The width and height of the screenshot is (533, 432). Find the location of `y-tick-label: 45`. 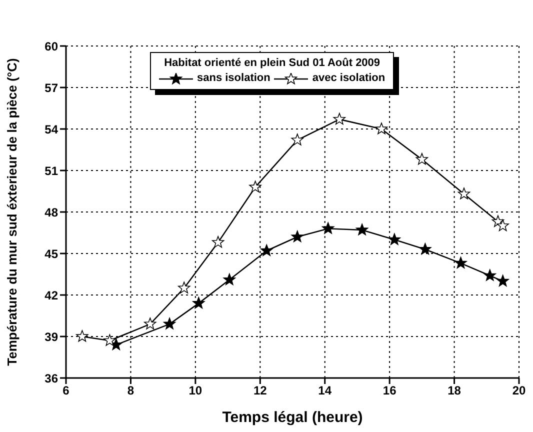

y-tick-label: 45 is located at coordinates (51, 253).